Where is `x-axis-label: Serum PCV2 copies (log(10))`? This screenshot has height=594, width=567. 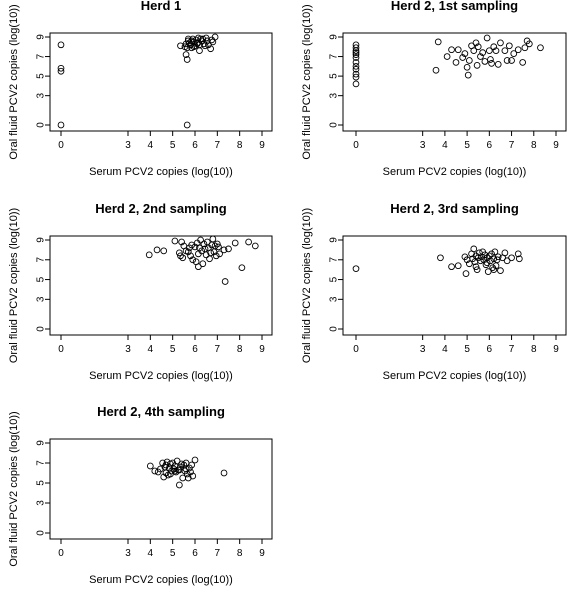 x-axis-label: Serum PCV2 copies (log(10)) is located at coordinates (455, 376).